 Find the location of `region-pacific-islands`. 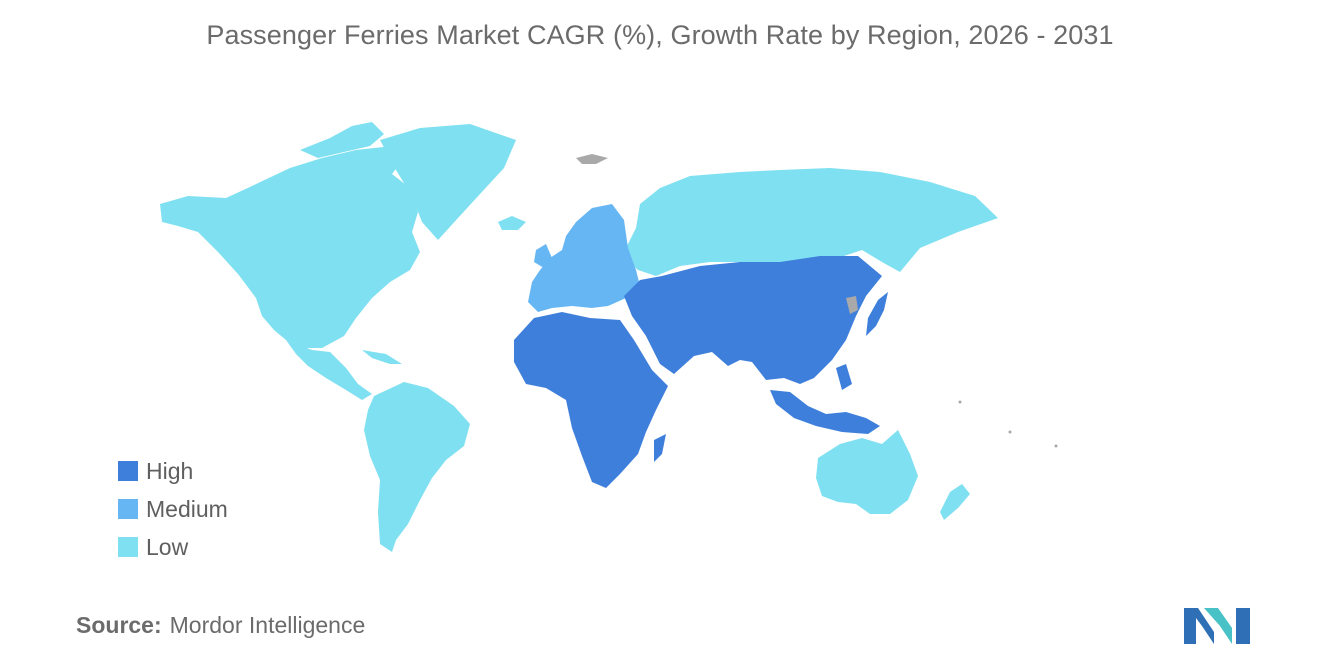

region-pacific-islands is located at coordinates (960, 402).